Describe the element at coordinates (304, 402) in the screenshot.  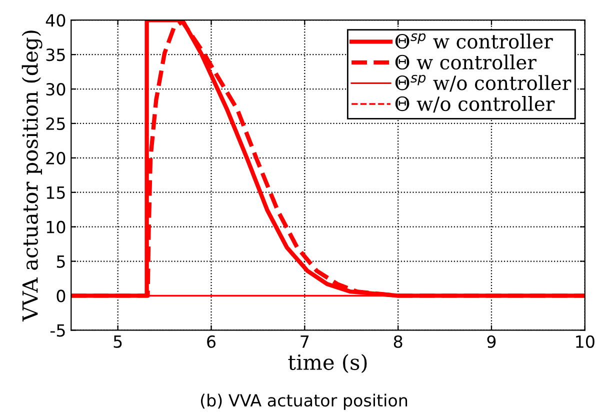
I see `text: (b) VVA actuator position` at that location.